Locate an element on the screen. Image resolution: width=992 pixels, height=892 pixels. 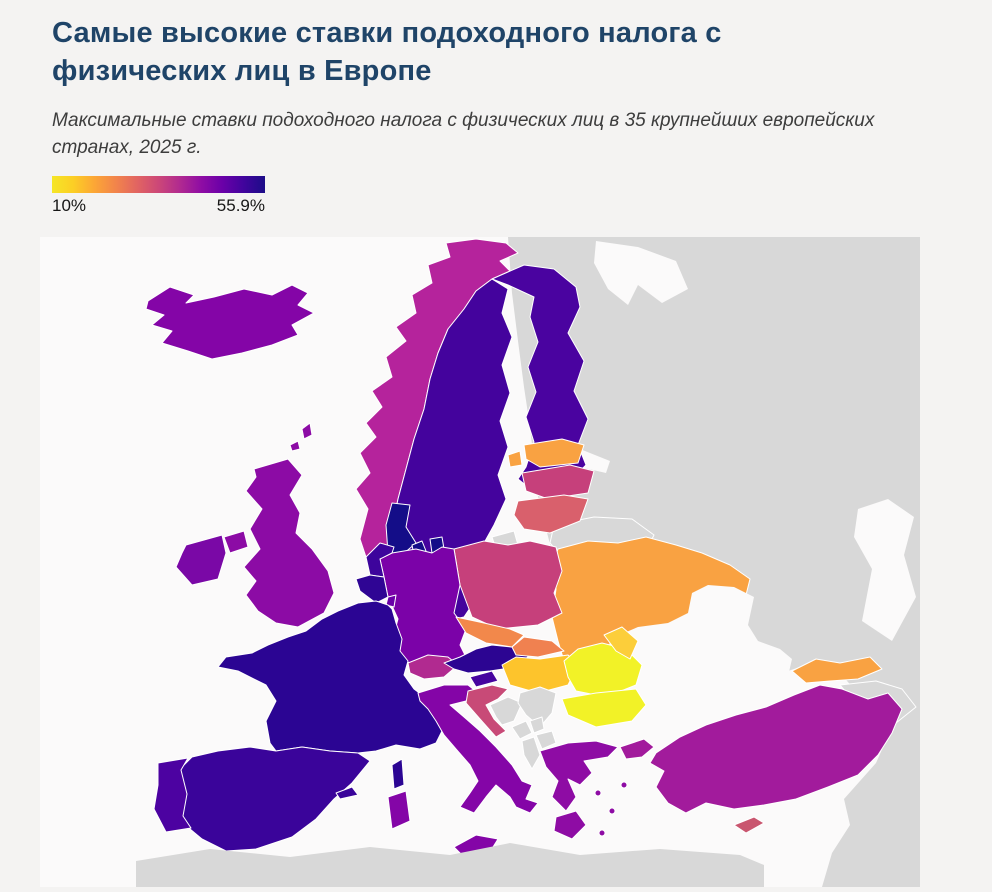
country-cyprus is located at coordinates (749, 825).